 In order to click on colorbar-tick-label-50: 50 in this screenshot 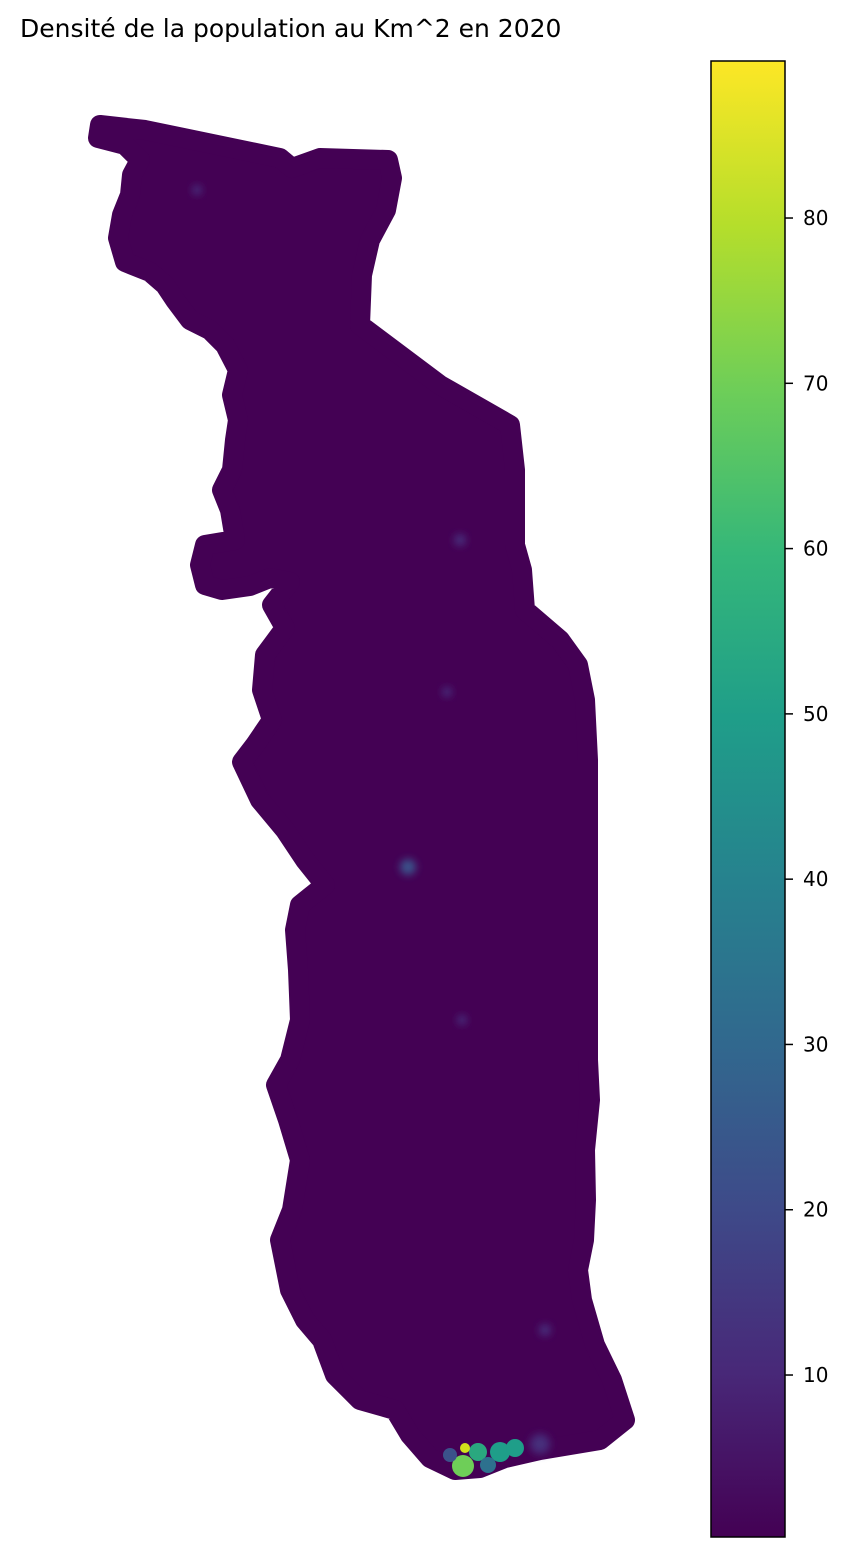, I will do `click(815, 714)`.